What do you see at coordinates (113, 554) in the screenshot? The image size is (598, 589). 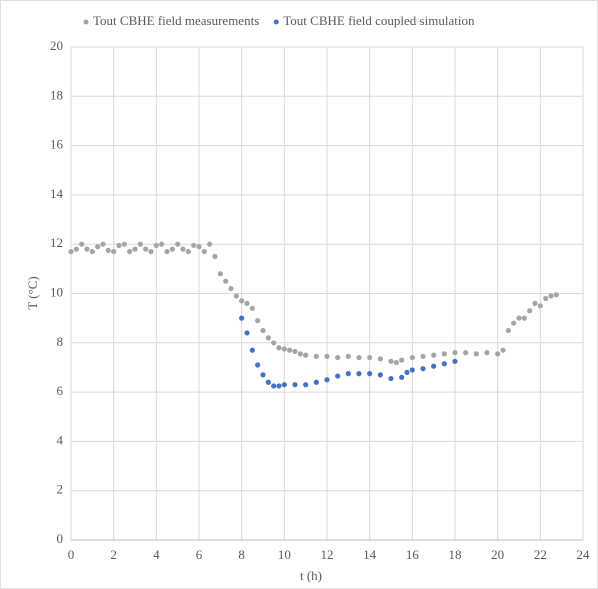 I see `x-tick-label: 2` at bounding box center [113, 554].